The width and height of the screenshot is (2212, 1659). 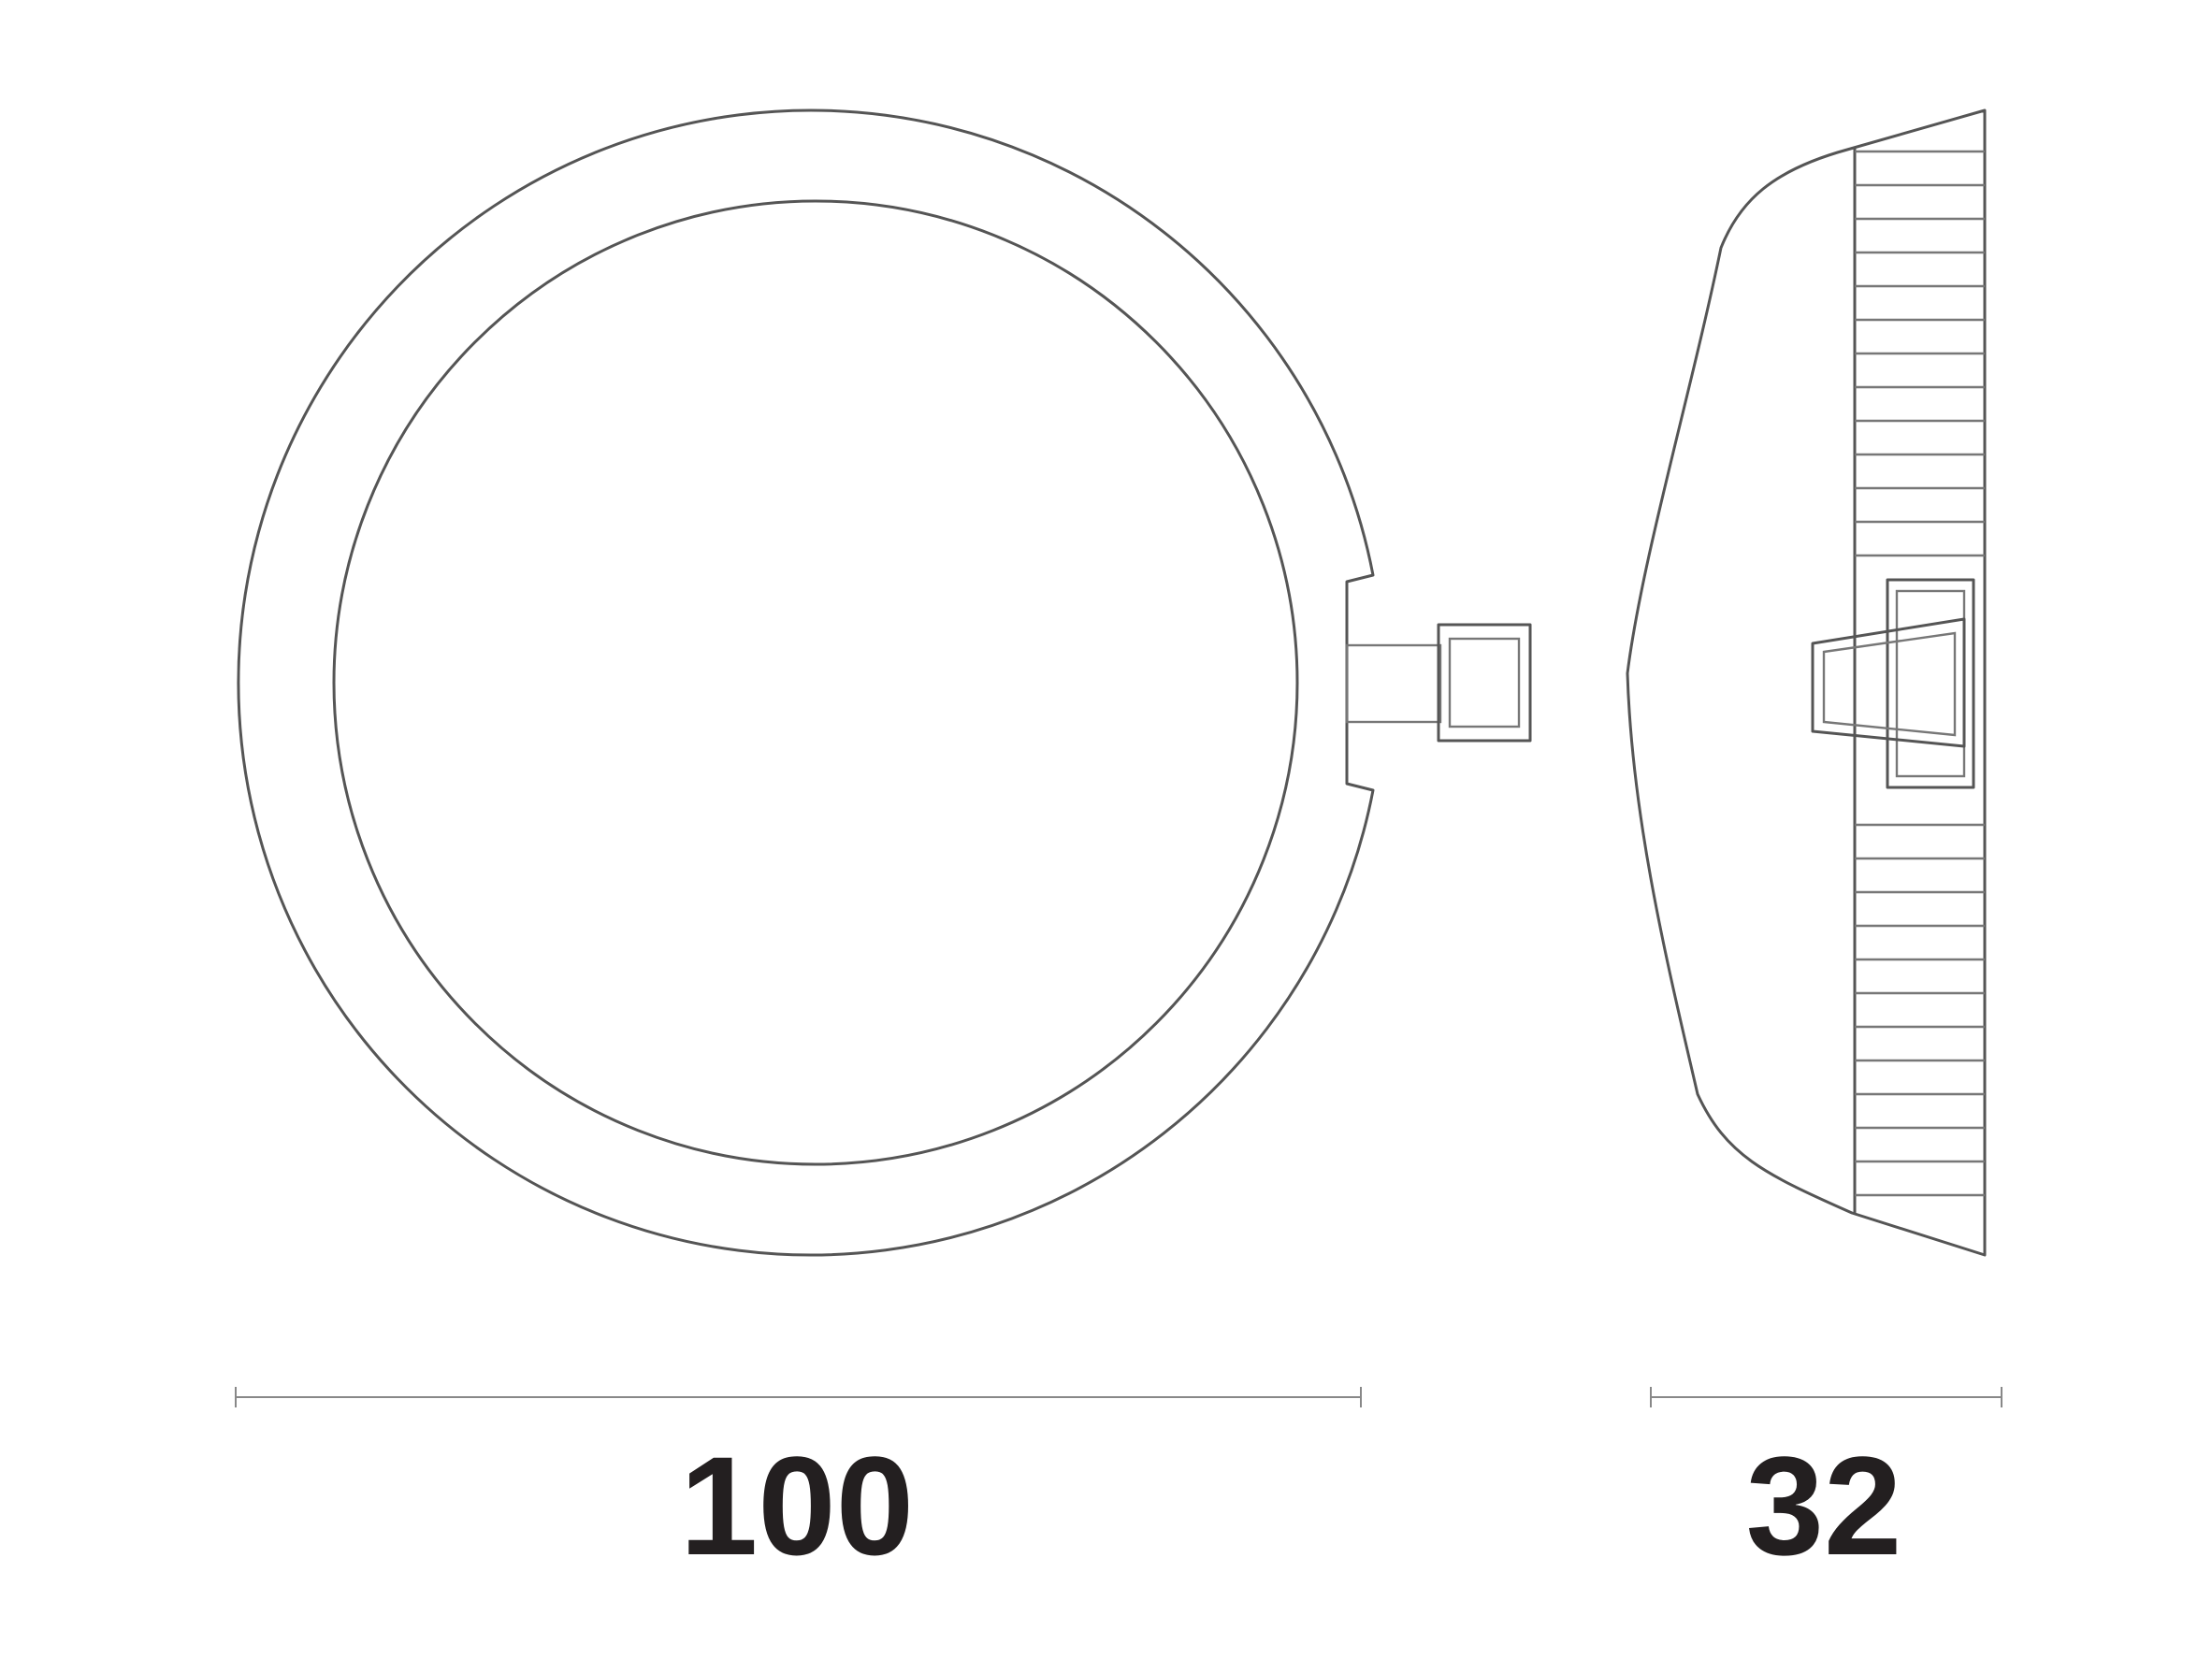 I want to click on lens-dome-profile, so click(x=1807, y=683).